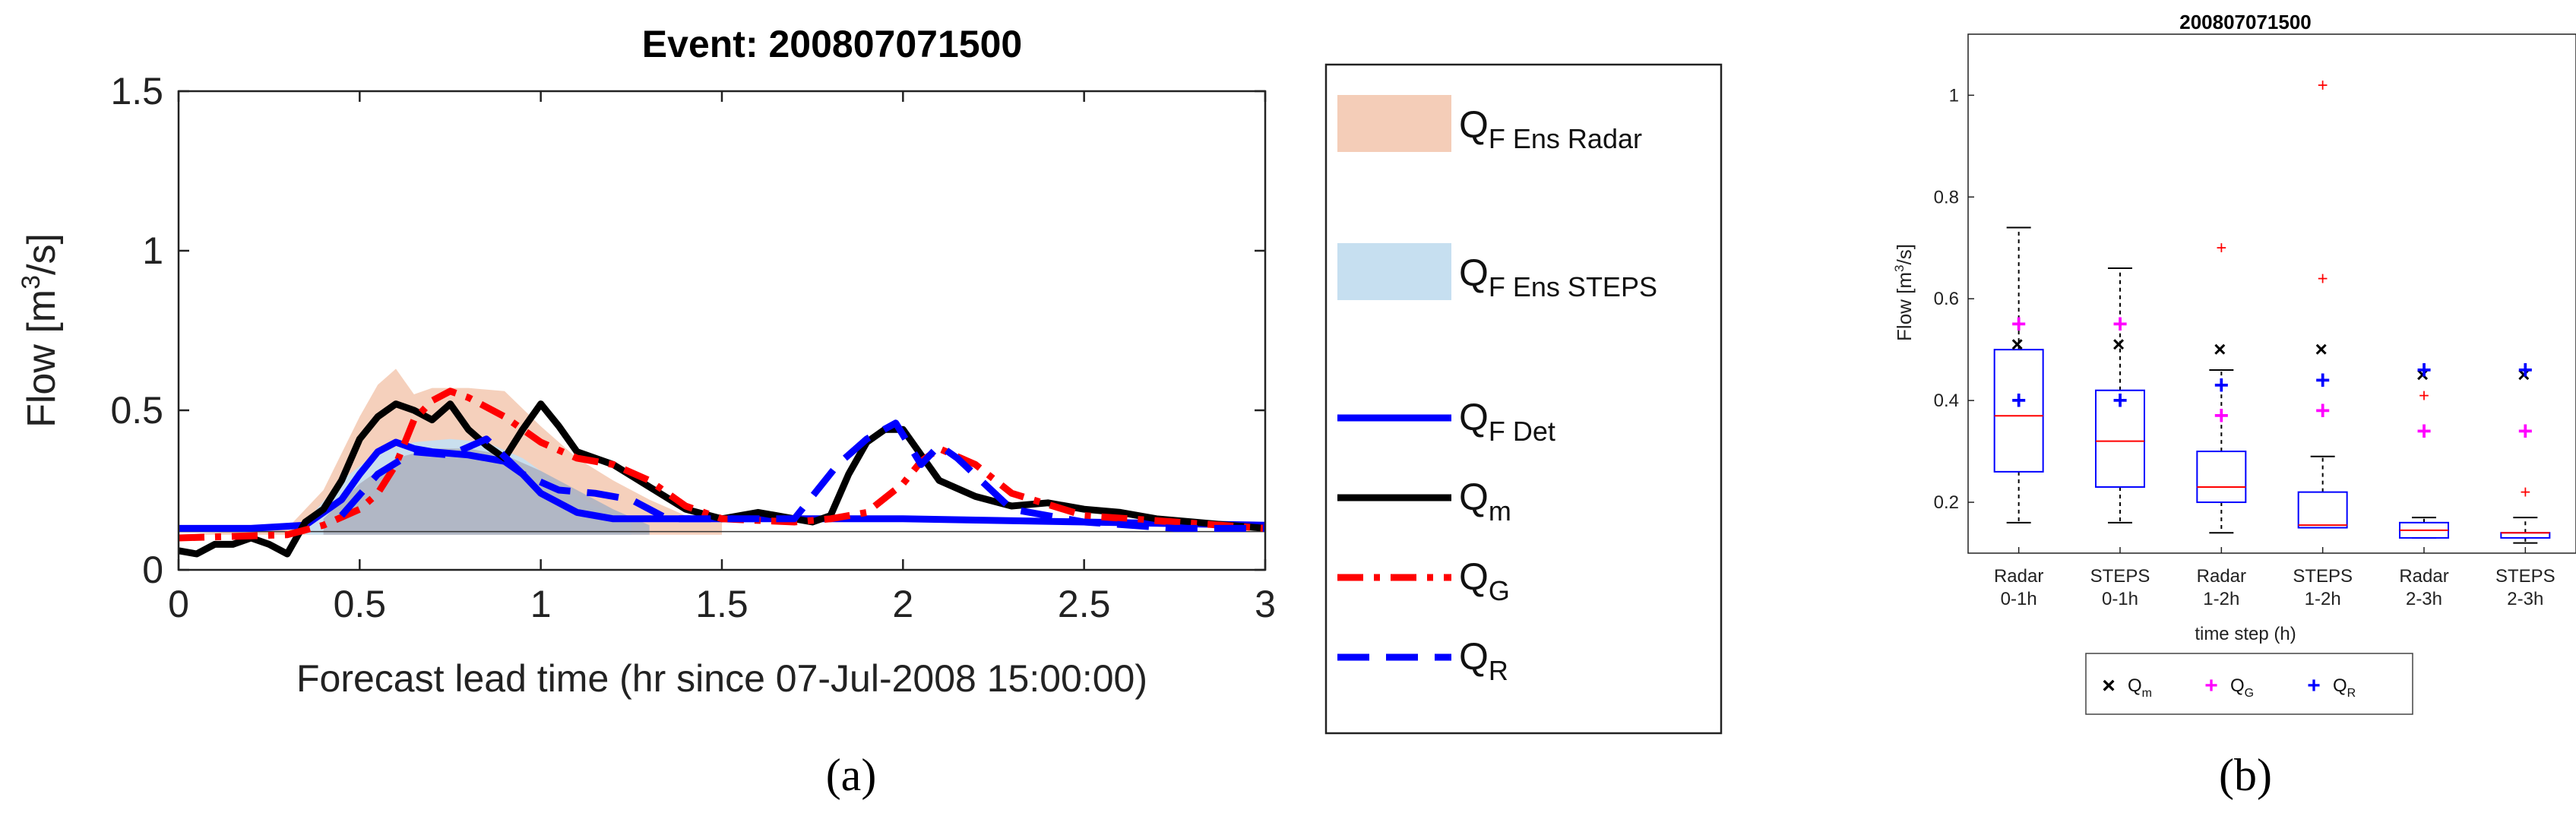 The height and width of the screenshot is (813, 2576). What do you see at coordinates (2344, 687) in the screenshot?
I see `b-legend-label-2: QR` at bounding box center [2344, 687].